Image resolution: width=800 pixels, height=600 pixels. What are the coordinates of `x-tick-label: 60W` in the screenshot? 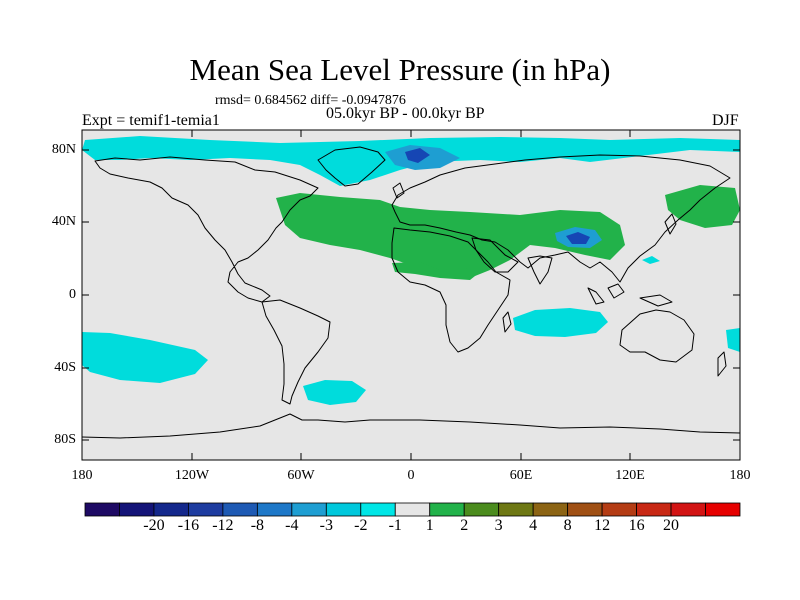 It's located at (301, 475).